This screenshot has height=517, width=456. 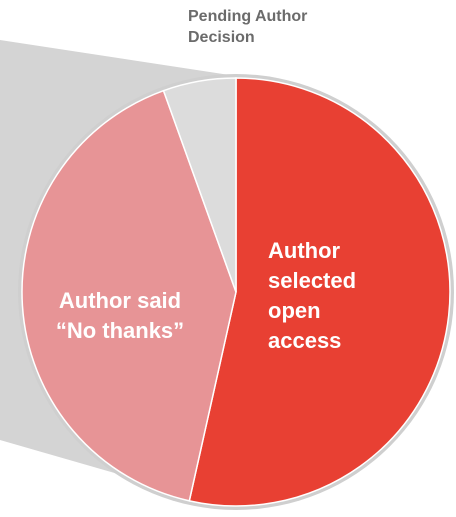 What do you see at coordinates (304, 250) in the screenshot?
I see `slice-label-line: Author` at bounding box center [304, 250].